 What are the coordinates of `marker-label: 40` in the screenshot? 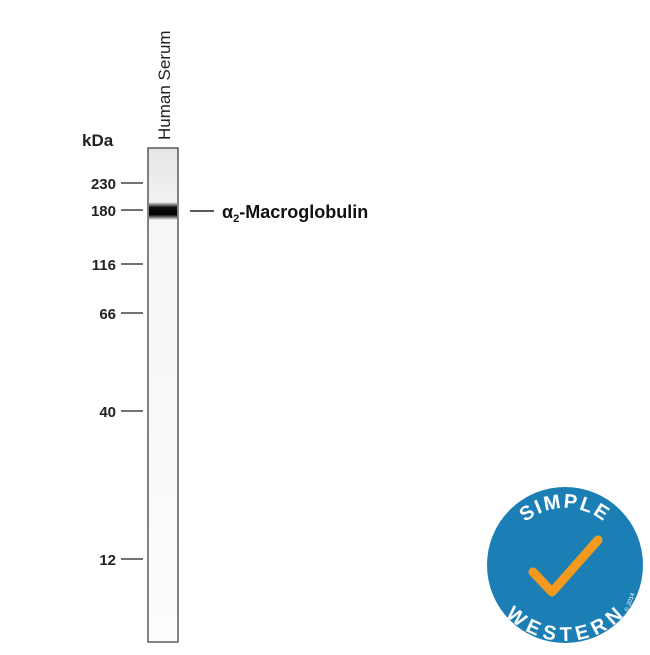 It's located at (107, 412).